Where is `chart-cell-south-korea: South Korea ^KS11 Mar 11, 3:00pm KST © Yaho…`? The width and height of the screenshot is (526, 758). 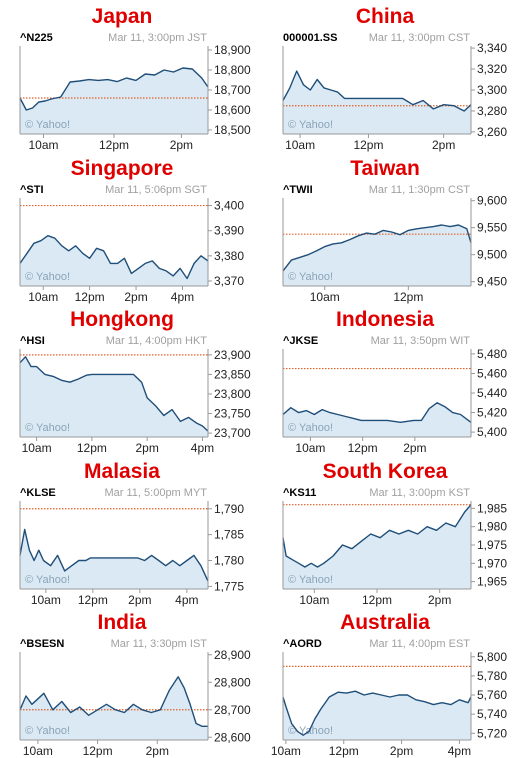 chart-cell-south-korea: South Korea ^KS11 Mar 11, 3:00pm KST © Yaho… is located at coordinates (394, 531).